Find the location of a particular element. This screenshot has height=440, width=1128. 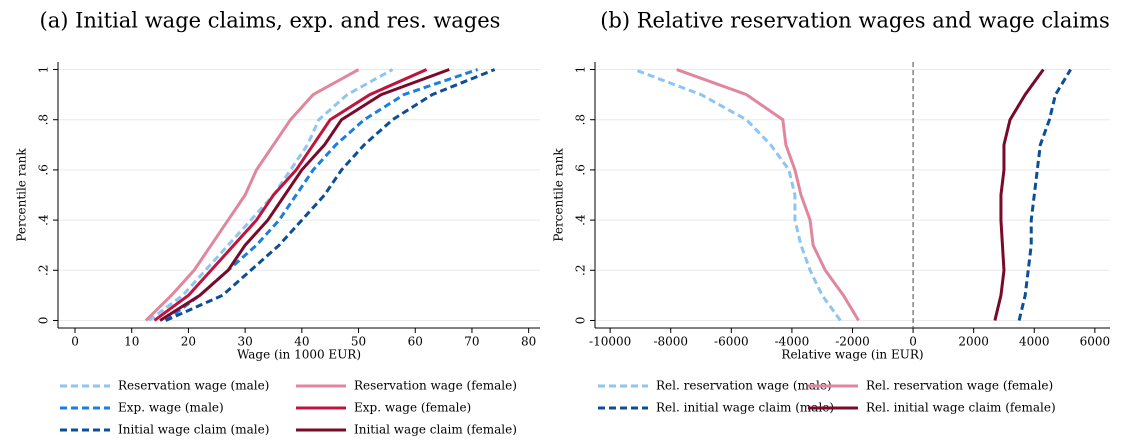

x-tick-label: 80 is located at coordinates (528, 342).